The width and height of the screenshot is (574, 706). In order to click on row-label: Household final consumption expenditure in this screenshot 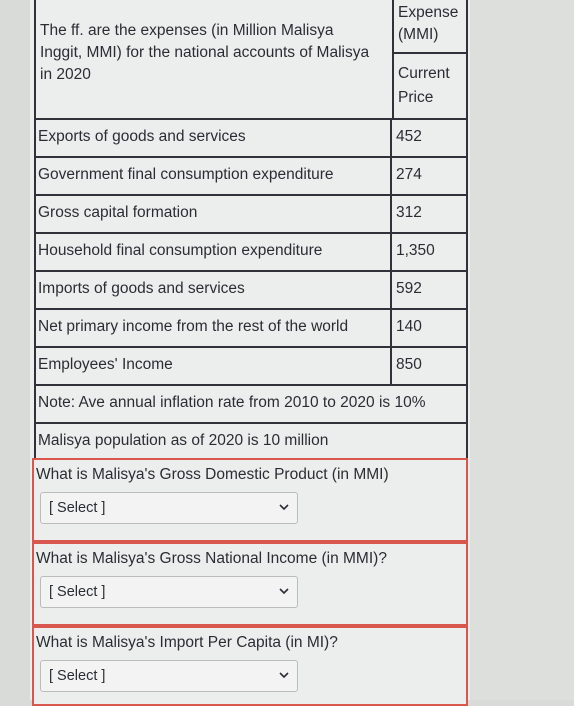, I will do `click(180, 250)`.